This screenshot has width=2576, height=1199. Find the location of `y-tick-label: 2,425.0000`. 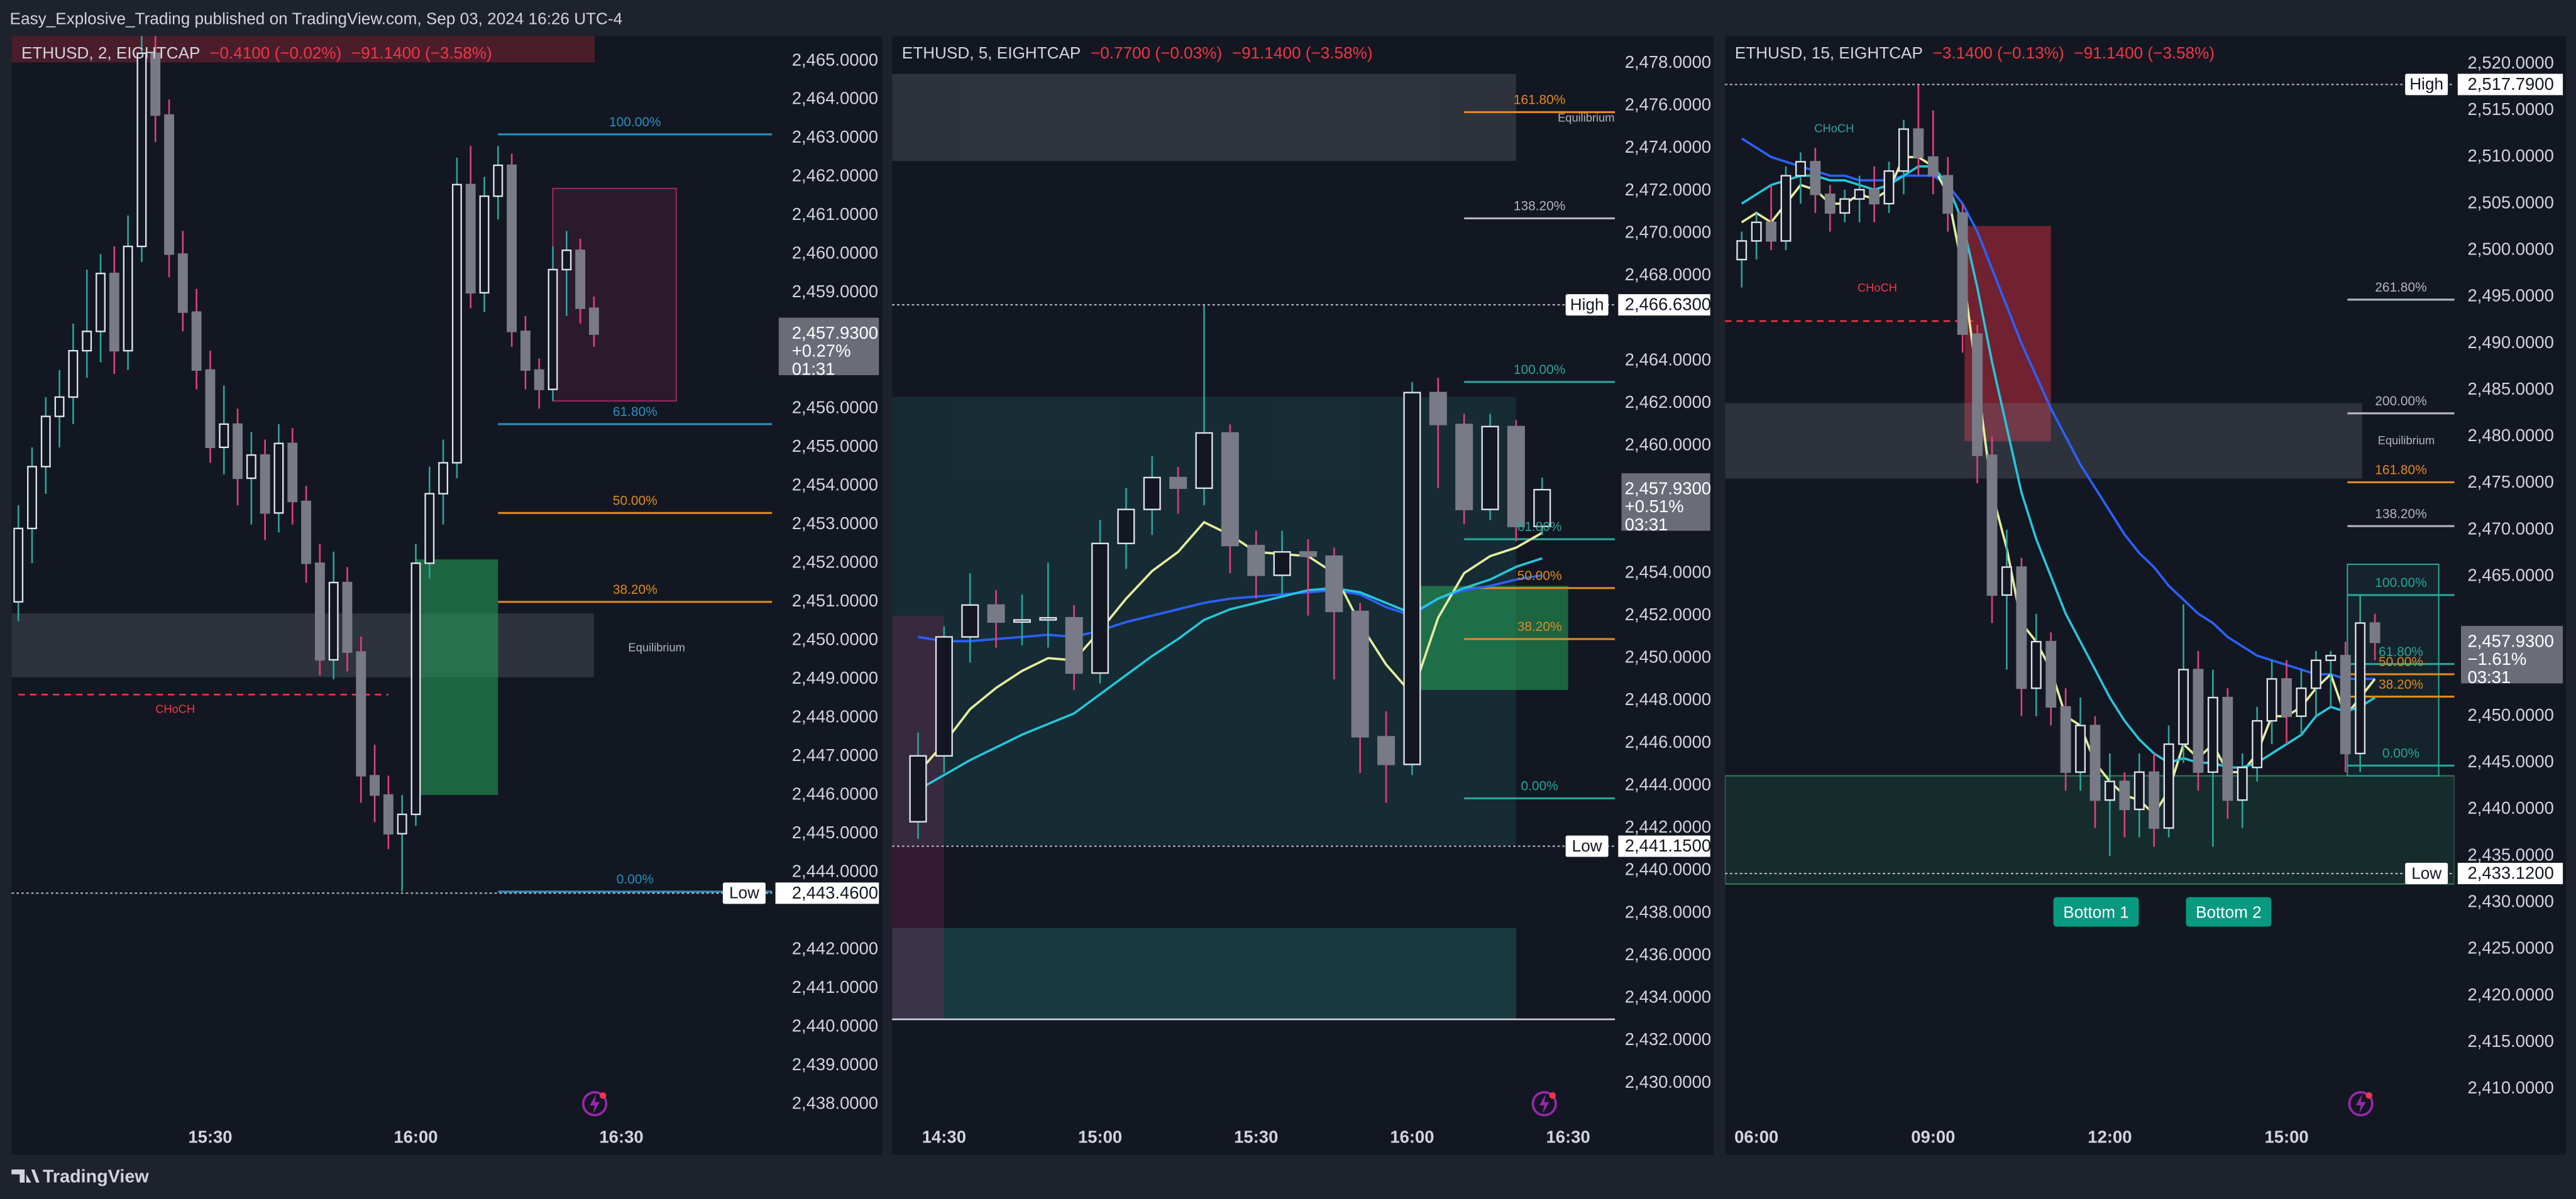

y-tick-label: 2,425.0000 is located at coordinates (2511, 948).